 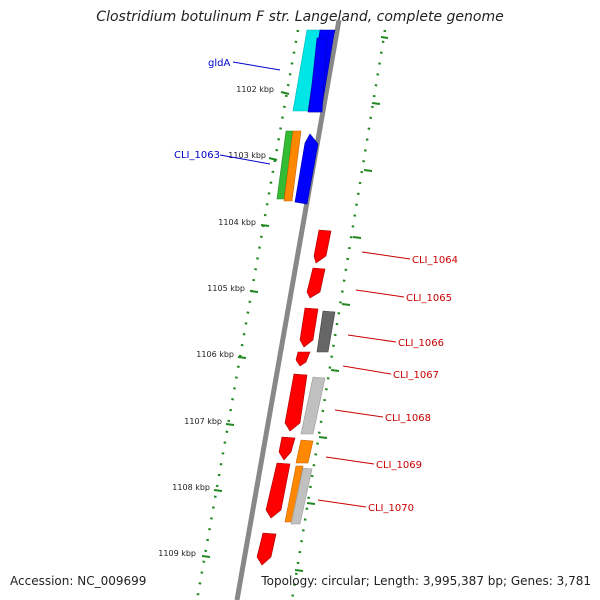 What do you see at coordinates (237, 222) in the screenshot?
I see `tick-label-1104: 1104 kbp` at bounding box center [237, 222].